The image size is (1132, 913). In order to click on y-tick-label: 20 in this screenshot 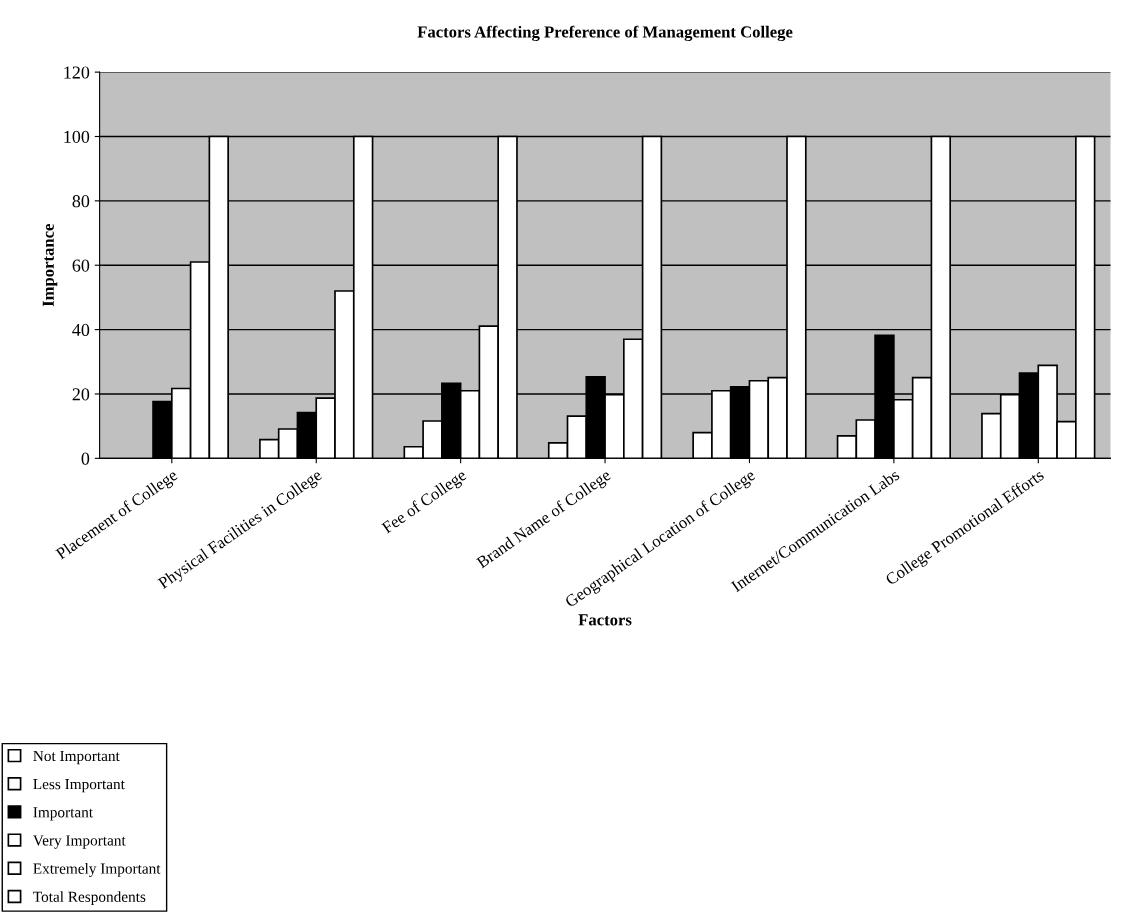, I will do `click(81, 394)`.